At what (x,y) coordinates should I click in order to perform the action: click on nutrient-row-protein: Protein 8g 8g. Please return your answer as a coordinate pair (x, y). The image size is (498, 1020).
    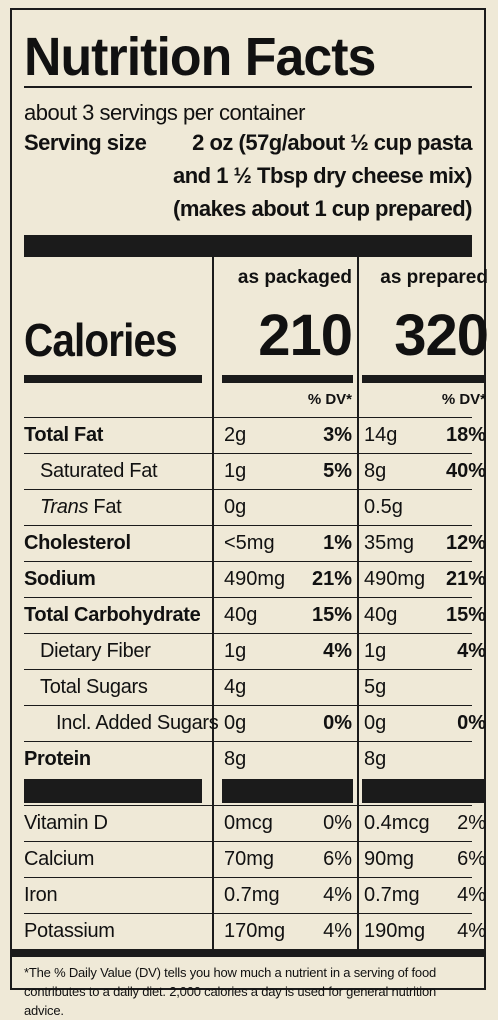
    Looking at the image, I should click on (248, 759).